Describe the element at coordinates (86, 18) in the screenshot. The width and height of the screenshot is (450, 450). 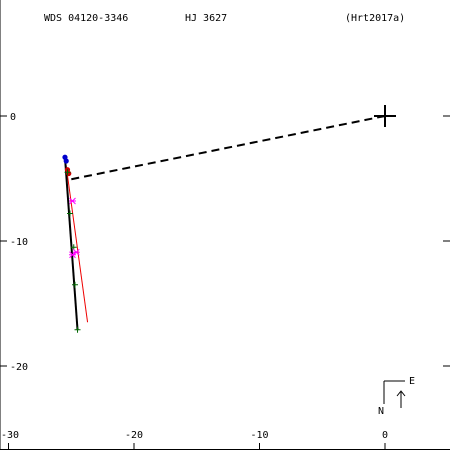
I see `wds-id-label: WDS 04120-3346` at that location.